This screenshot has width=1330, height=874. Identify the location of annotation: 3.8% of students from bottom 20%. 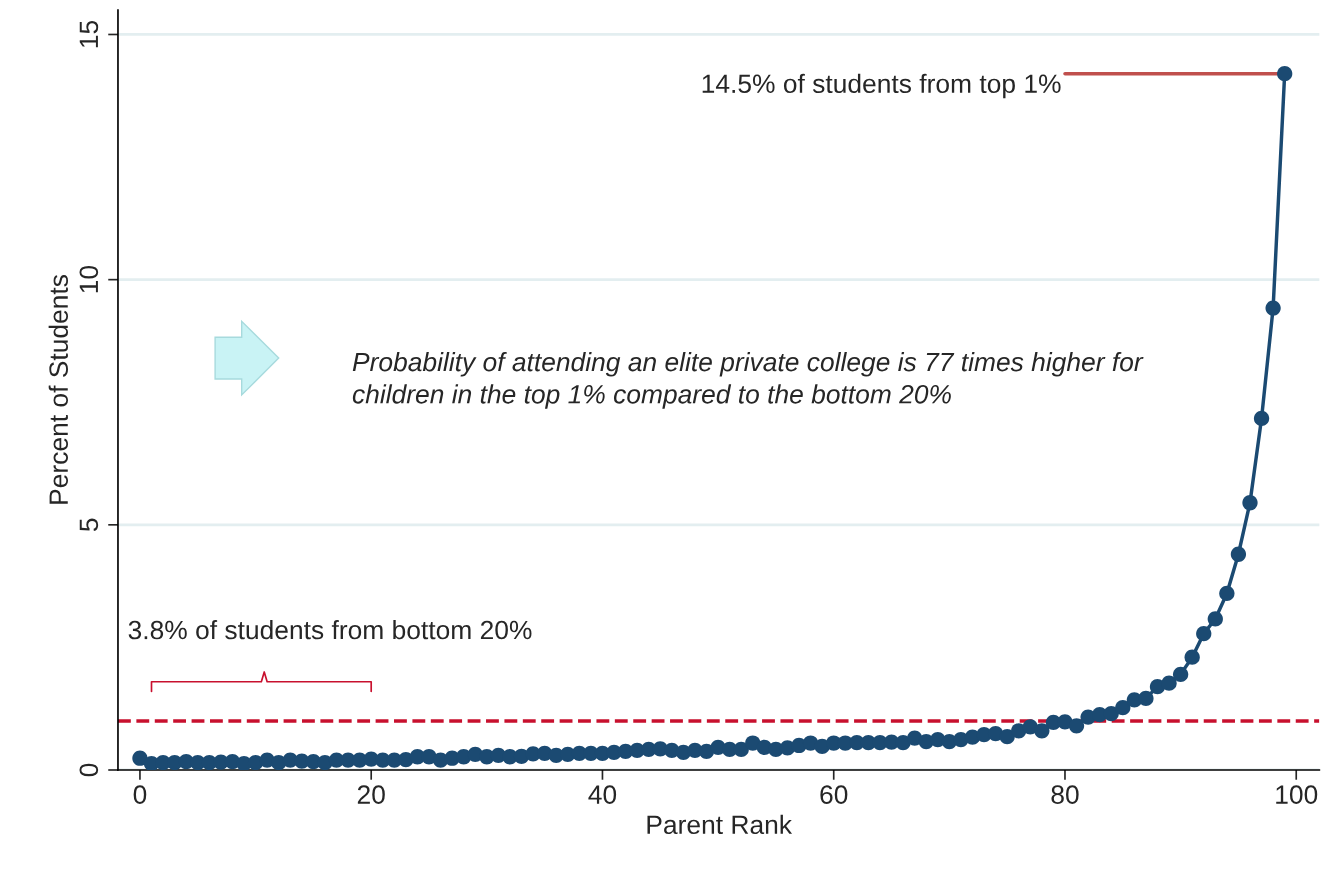
(330, 629).